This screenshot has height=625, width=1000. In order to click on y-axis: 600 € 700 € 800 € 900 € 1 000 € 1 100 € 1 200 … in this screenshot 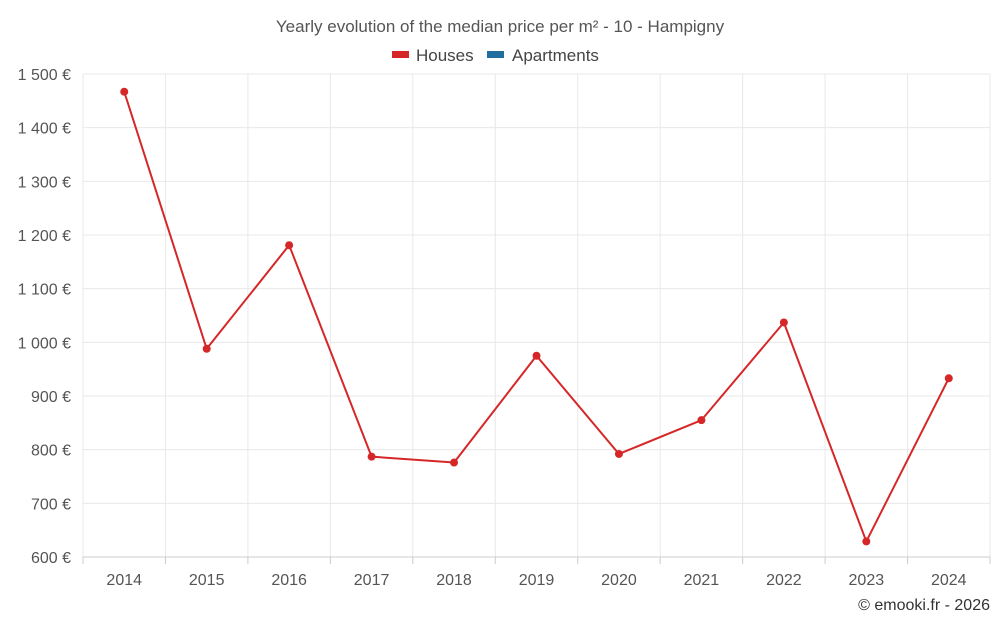, I will do `click(44, 317)`.